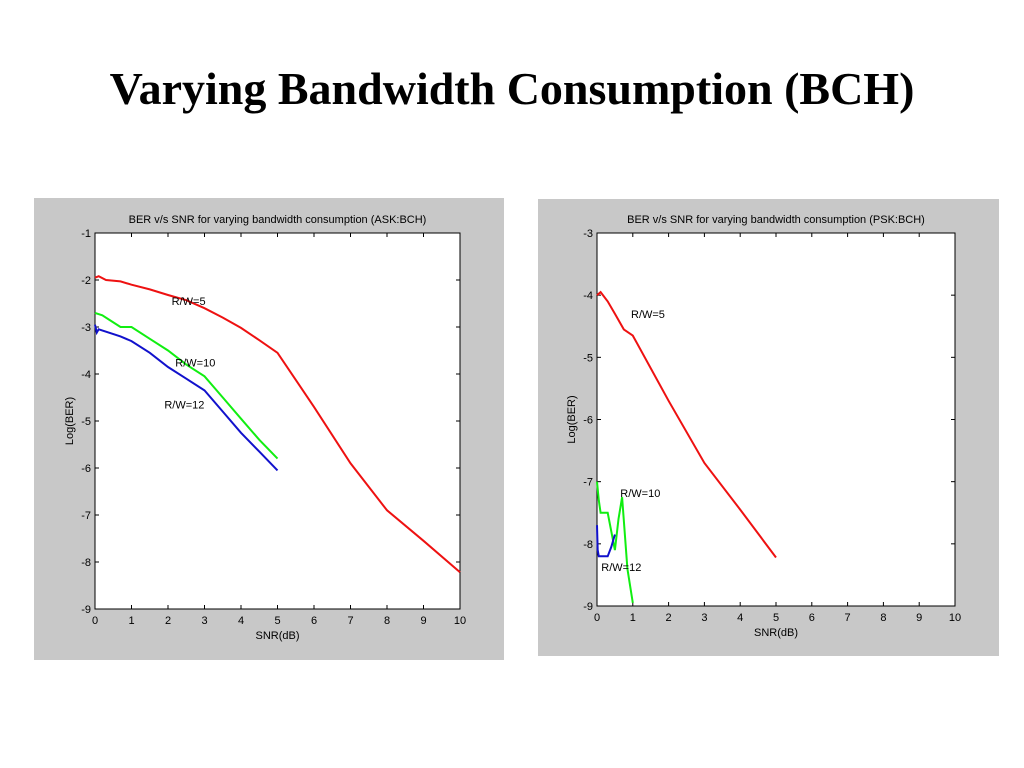 The width and height of the screenshot is (1024, 768). Describe the element at coordinates (776, 618) in the screenshot. I see `psk-x-tick-label: 5` at that location.